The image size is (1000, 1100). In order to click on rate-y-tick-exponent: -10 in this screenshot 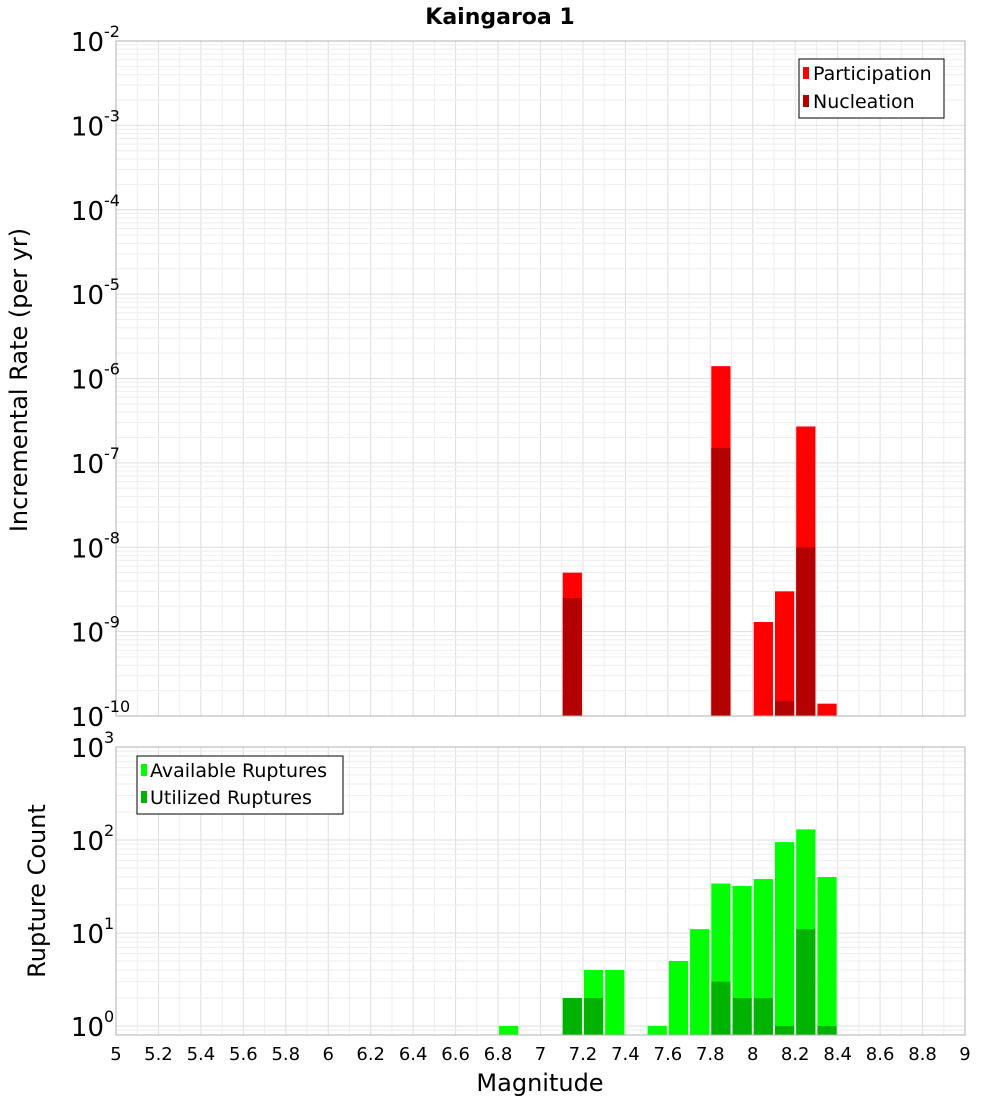, I will do `click(117, 706)`.